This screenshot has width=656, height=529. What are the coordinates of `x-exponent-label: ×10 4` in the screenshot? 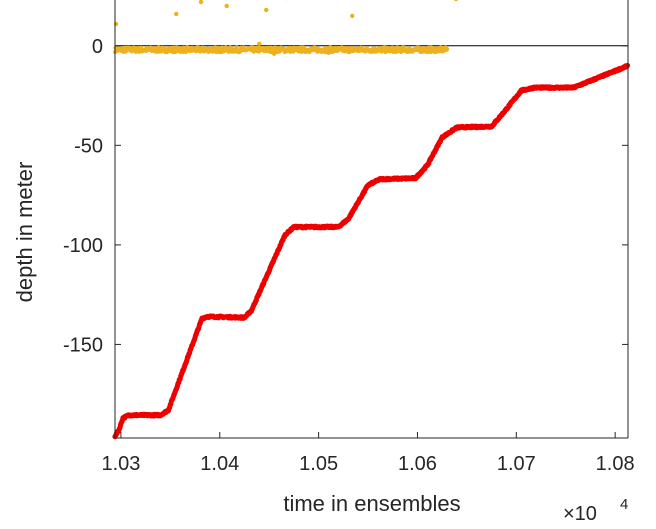 It's located at (595, 510).